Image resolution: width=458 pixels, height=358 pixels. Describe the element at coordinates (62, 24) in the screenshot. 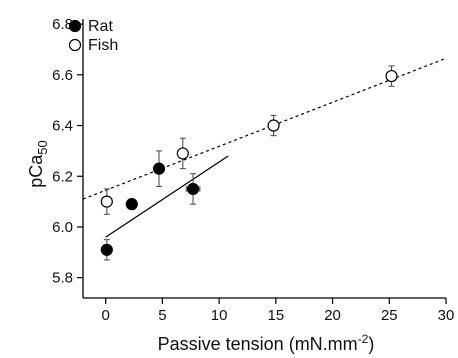

I see `y-tick-label: 6.8` at that location.